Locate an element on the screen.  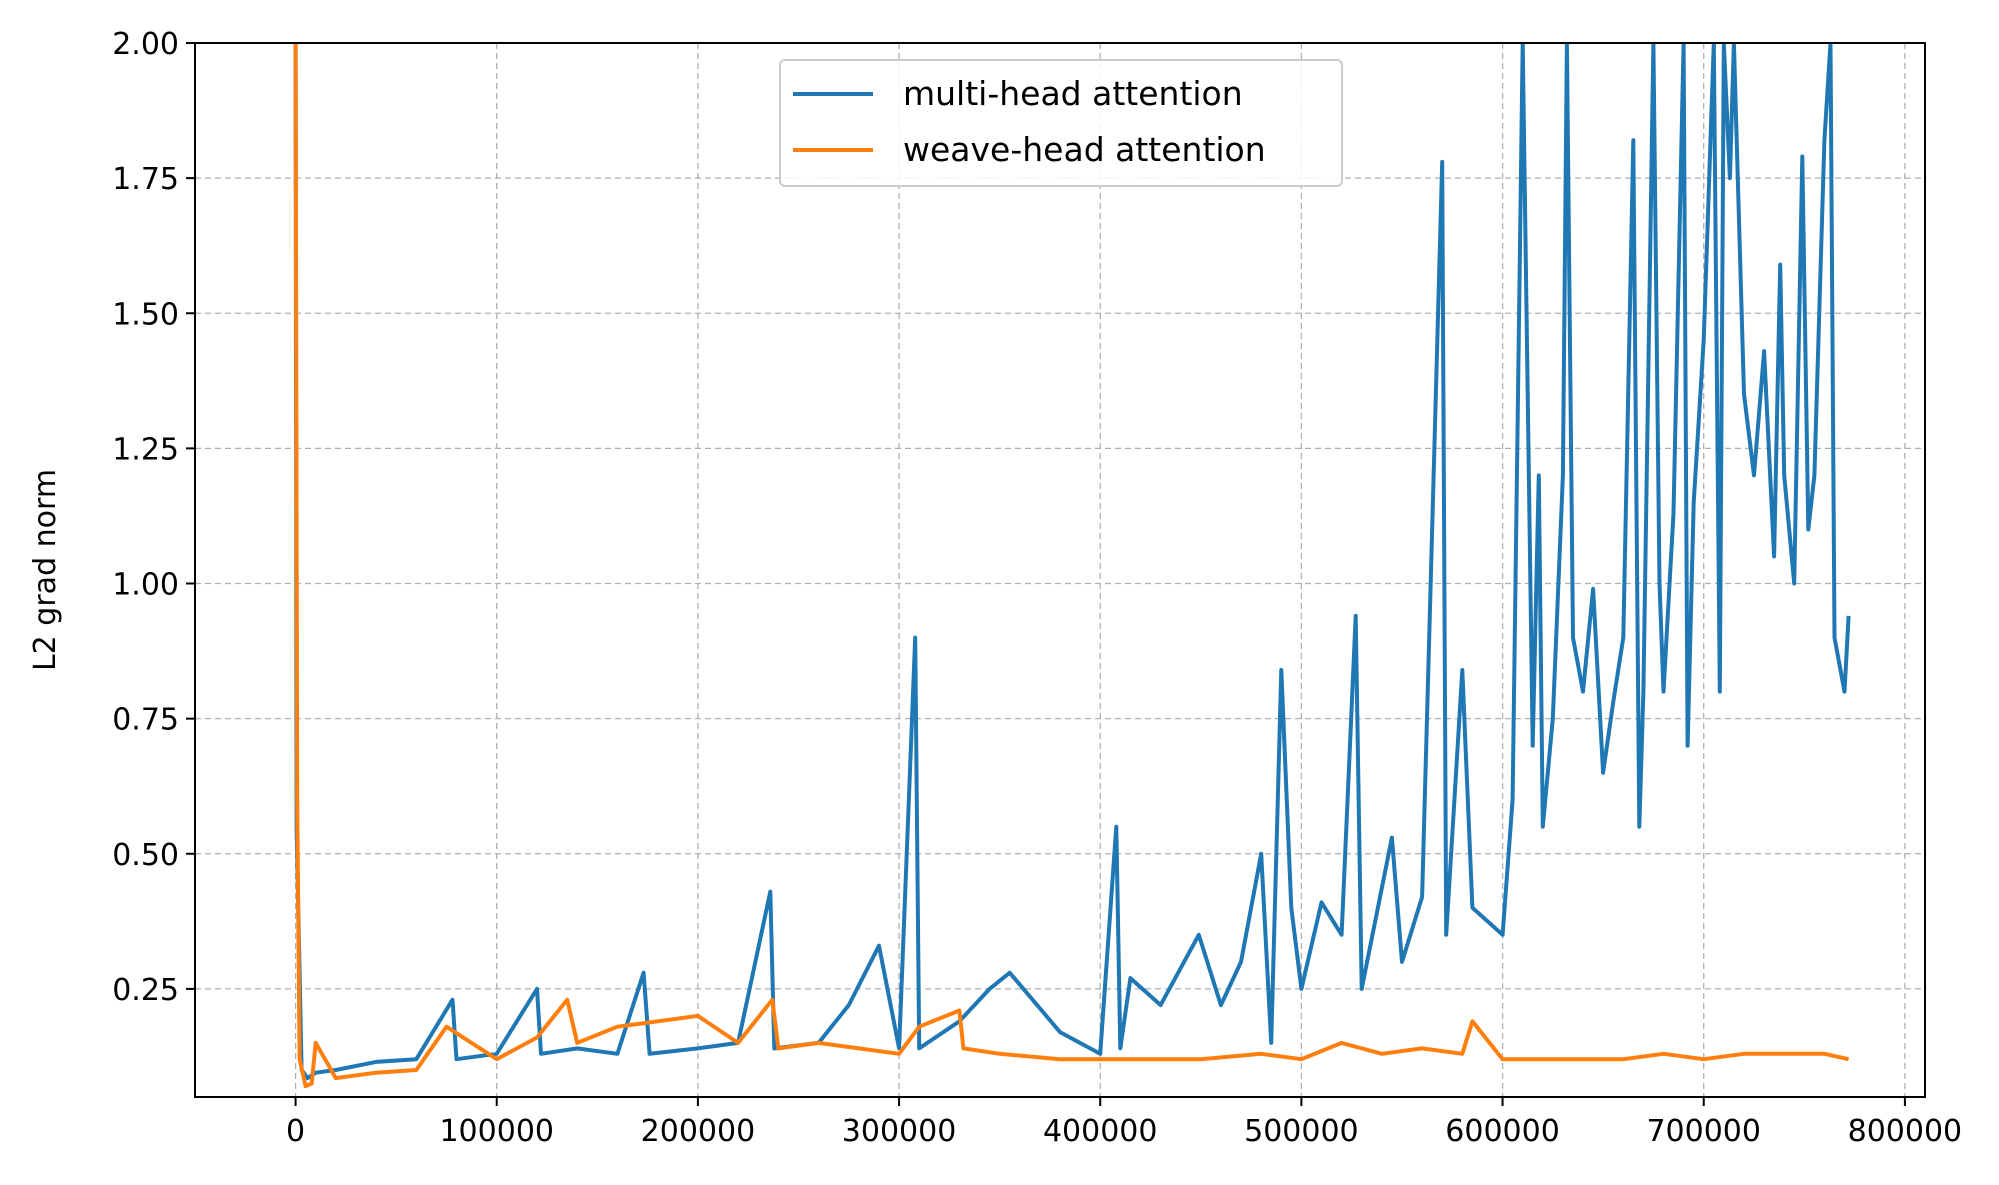
x-tick-label: 100000 is located at coordinates (496, 1131).